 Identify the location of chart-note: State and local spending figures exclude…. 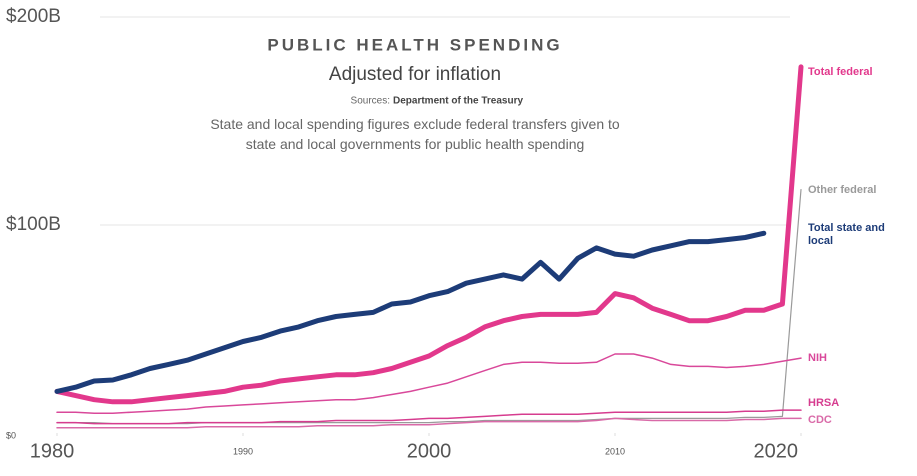
(415, 134).